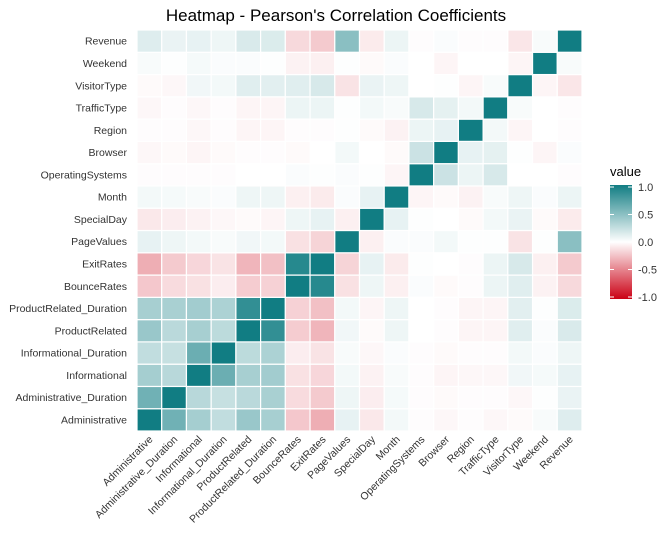  Describe the element at coordinates (625, 171) in the screenshot. I see `legend-title: value` at that location.